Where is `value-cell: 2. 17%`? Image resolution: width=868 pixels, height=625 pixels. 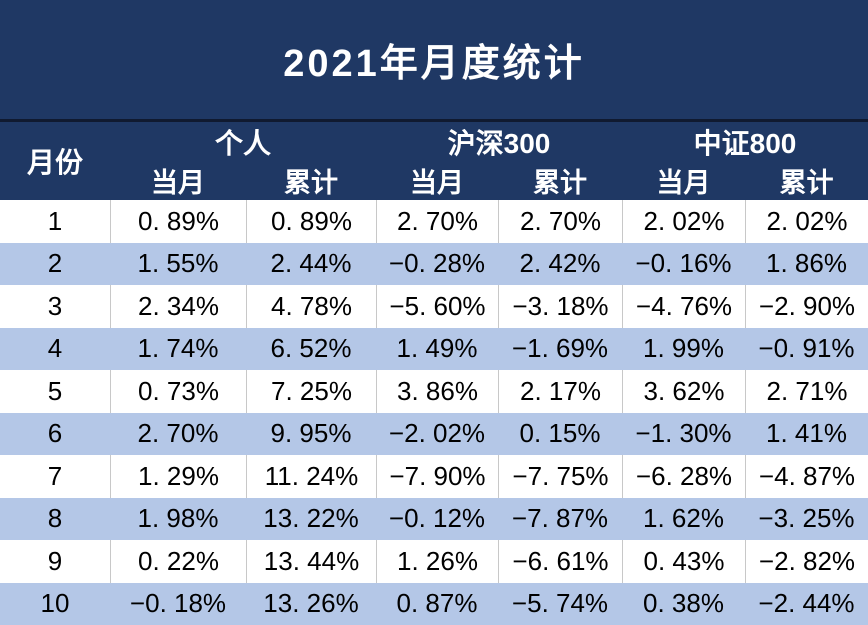 value-cell: 2. 17% is located at coordinates (560, 391).